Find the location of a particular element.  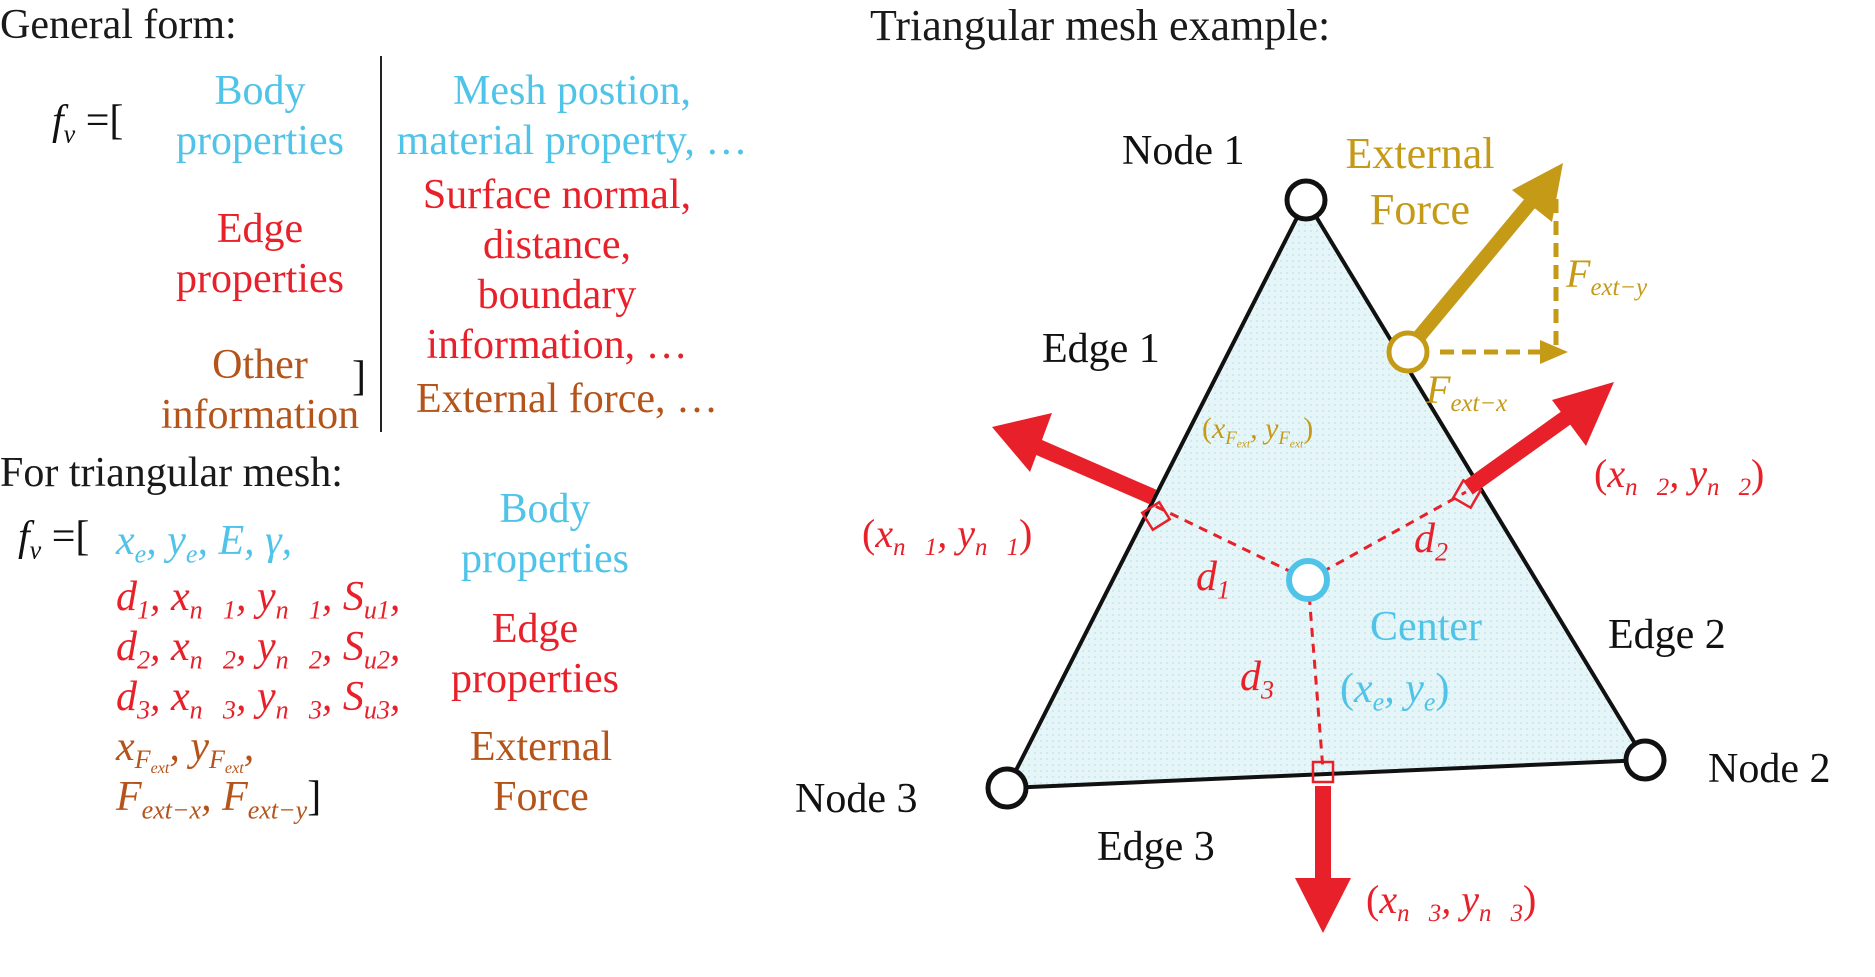

triangular-body-label: Body properties is located at coordinates (545, 534).